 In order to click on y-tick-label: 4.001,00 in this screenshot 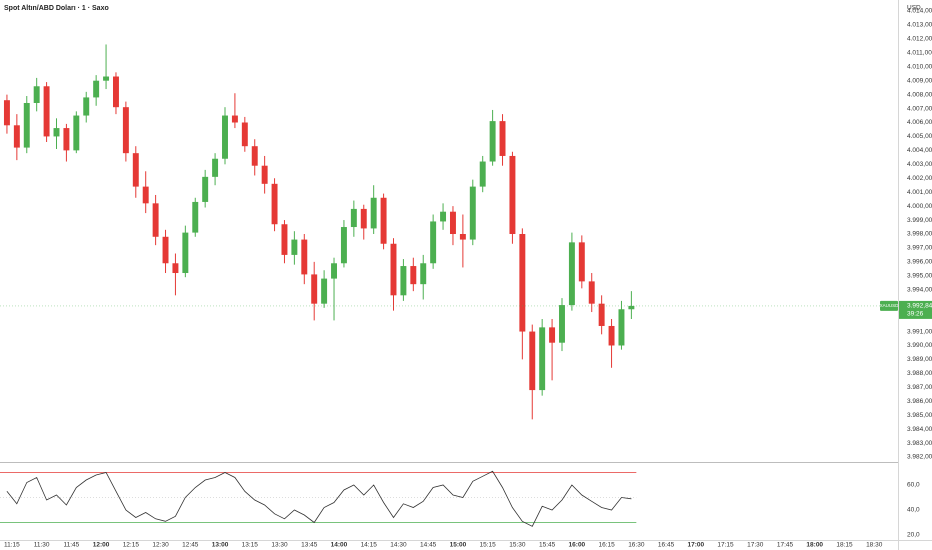, I will do `click(919, 192)`.